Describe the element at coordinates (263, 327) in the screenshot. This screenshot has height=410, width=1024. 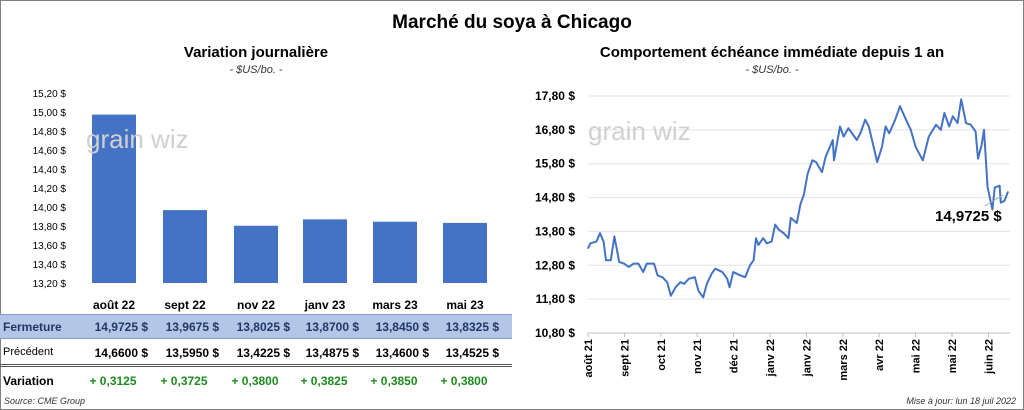
I see `table-cell: 13,8025 $` at that location.